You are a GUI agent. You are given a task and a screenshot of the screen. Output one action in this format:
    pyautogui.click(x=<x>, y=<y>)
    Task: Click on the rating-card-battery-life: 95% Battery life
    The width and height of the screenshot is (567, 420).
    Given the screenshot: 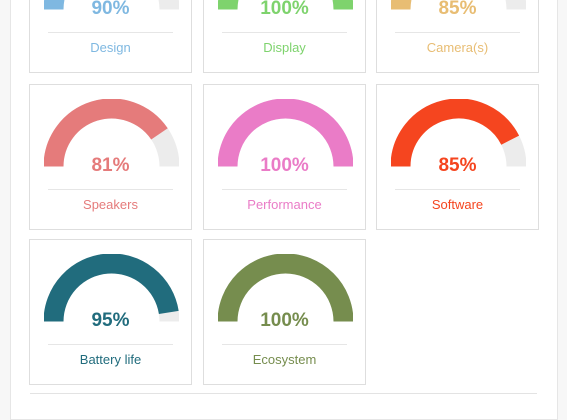 What is the action you would take?
    pyautogui.click(x=110, y=312)
    